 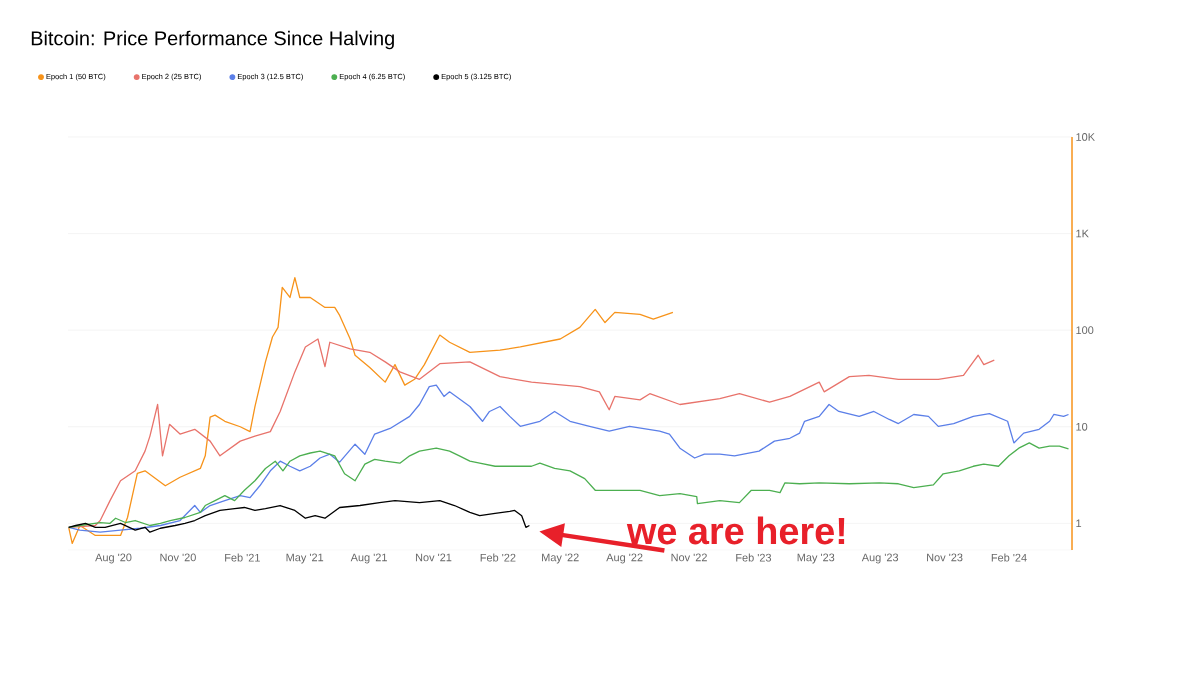 What do you see at coordinates (305, 558) in the screenshot?
I see `x-tick-label: May '21` at bounding box center [305, 558].